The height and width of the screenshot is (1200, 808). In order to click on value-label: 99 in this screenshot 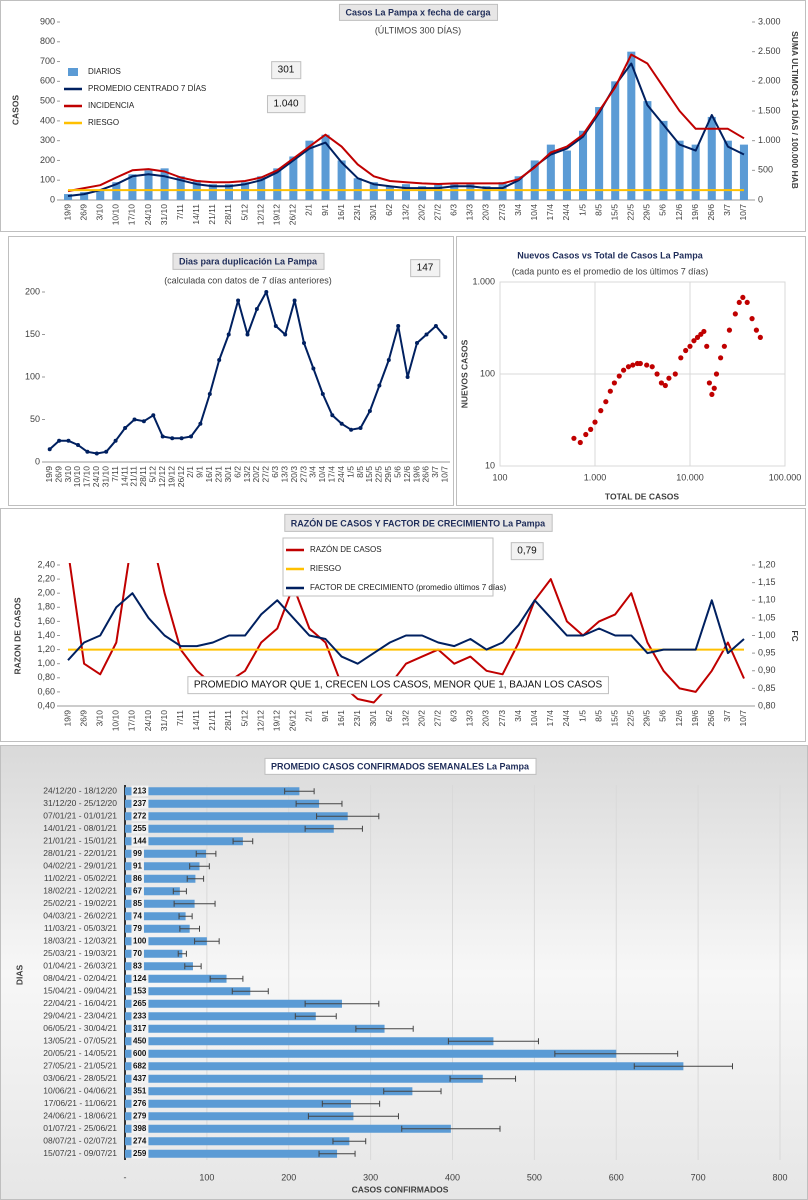, I will do `click(137, 853)`.